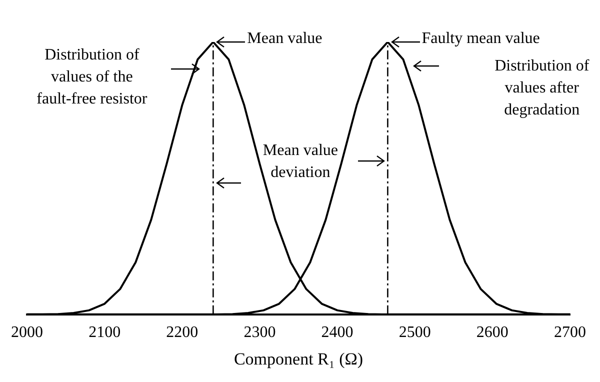 Image resolution: width=600 pixels, height=382 pixels. I want to click on annotation: Mean value deviation, so click(300, 162).